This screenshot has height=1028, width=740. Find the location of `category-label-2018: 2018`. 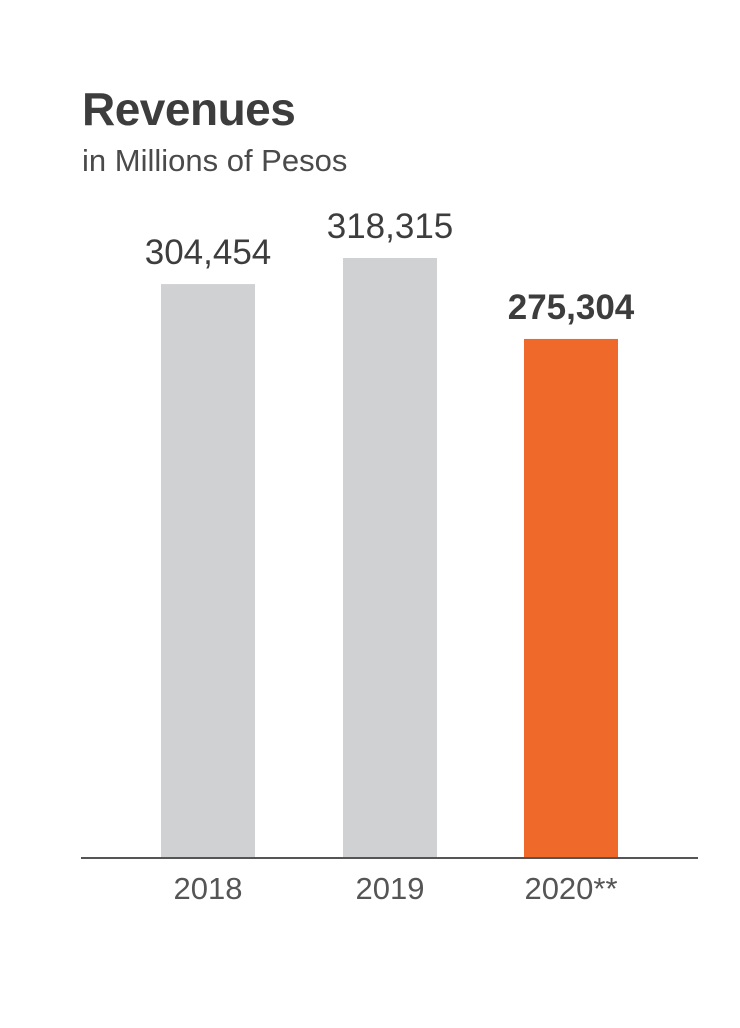

category-label-2018: 2018 is located at coordinates (208, 888).